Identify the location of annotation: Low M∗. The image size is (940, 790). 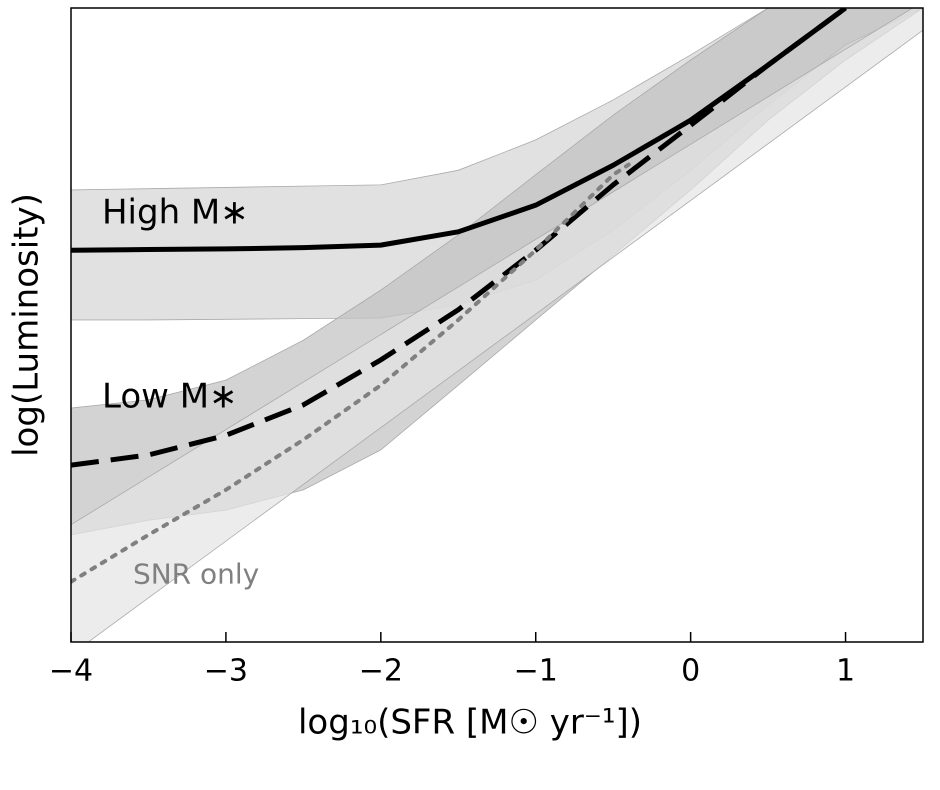
(170, 396).